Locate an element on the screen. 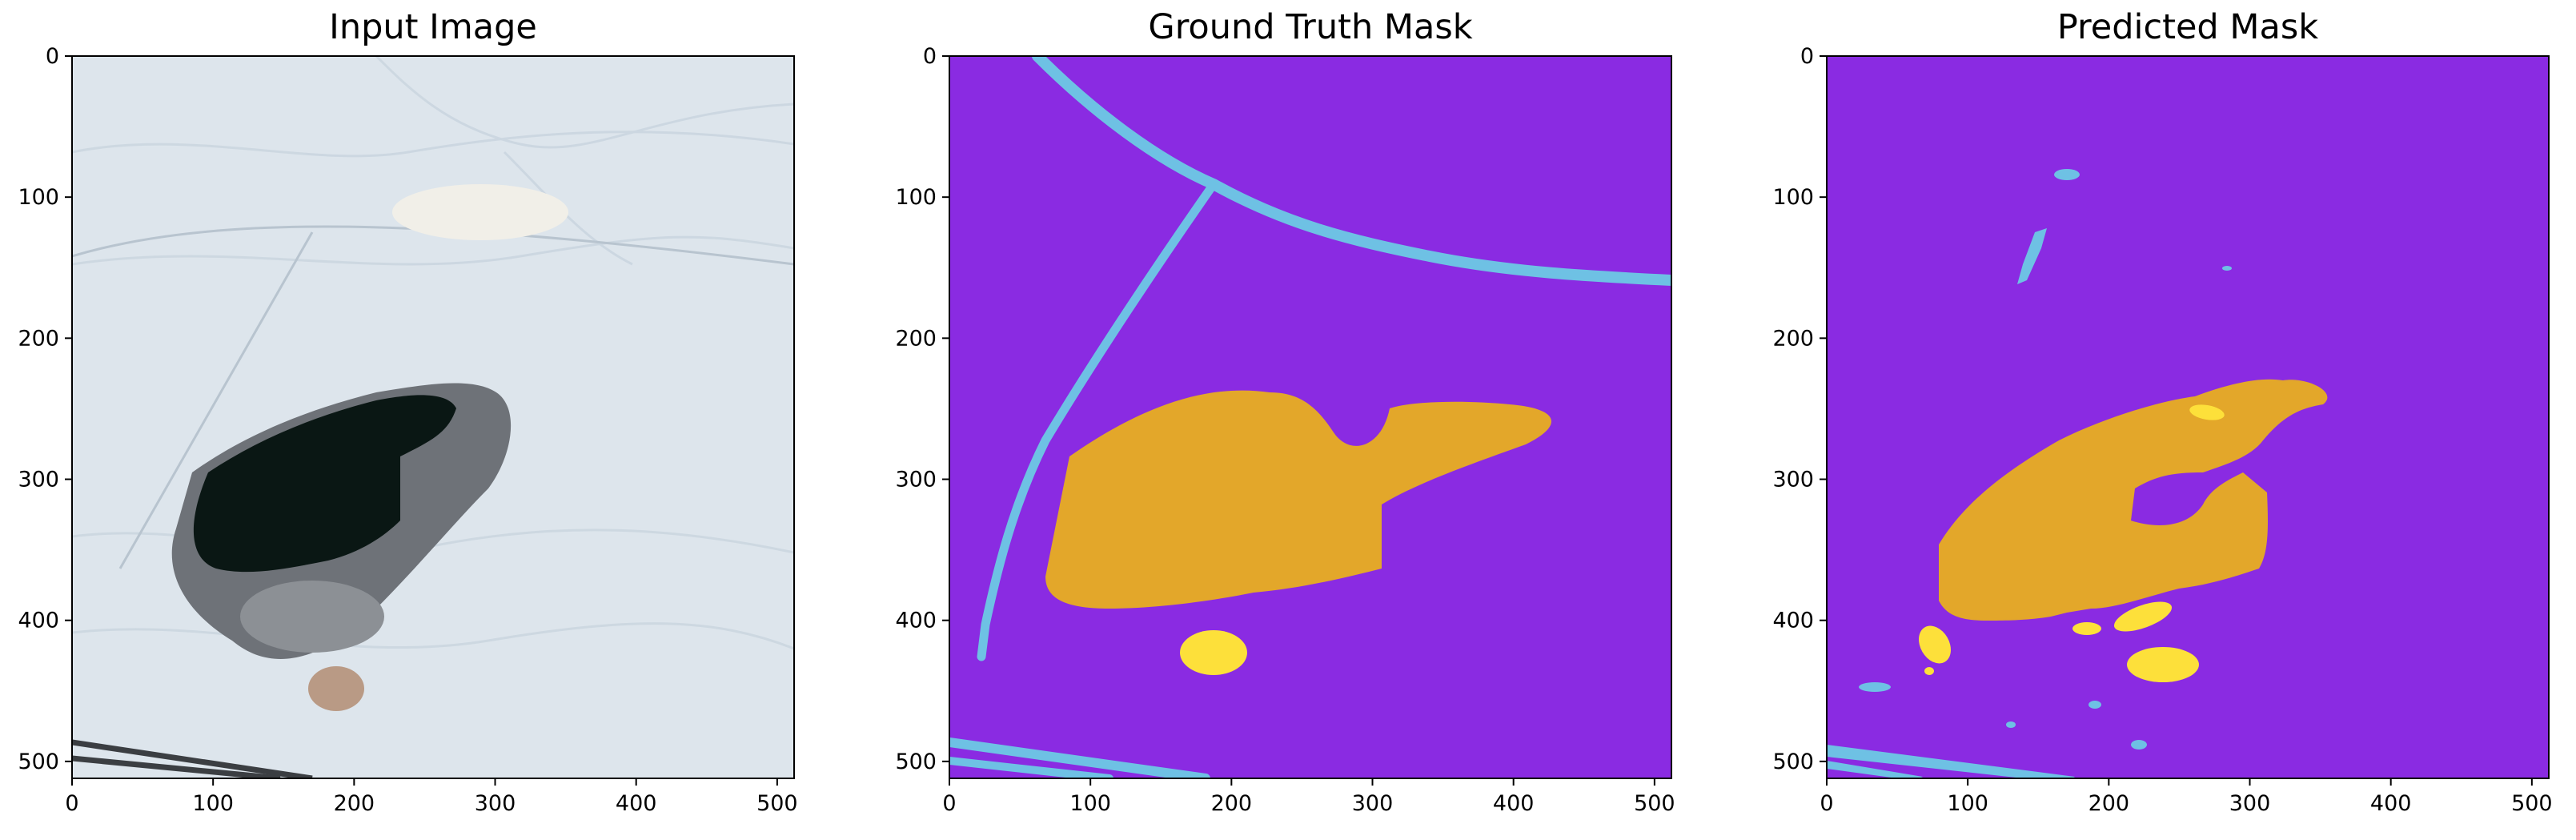 This screenshot has height=840, width=2576. faint-tracks is located at coordinates (433, 397).